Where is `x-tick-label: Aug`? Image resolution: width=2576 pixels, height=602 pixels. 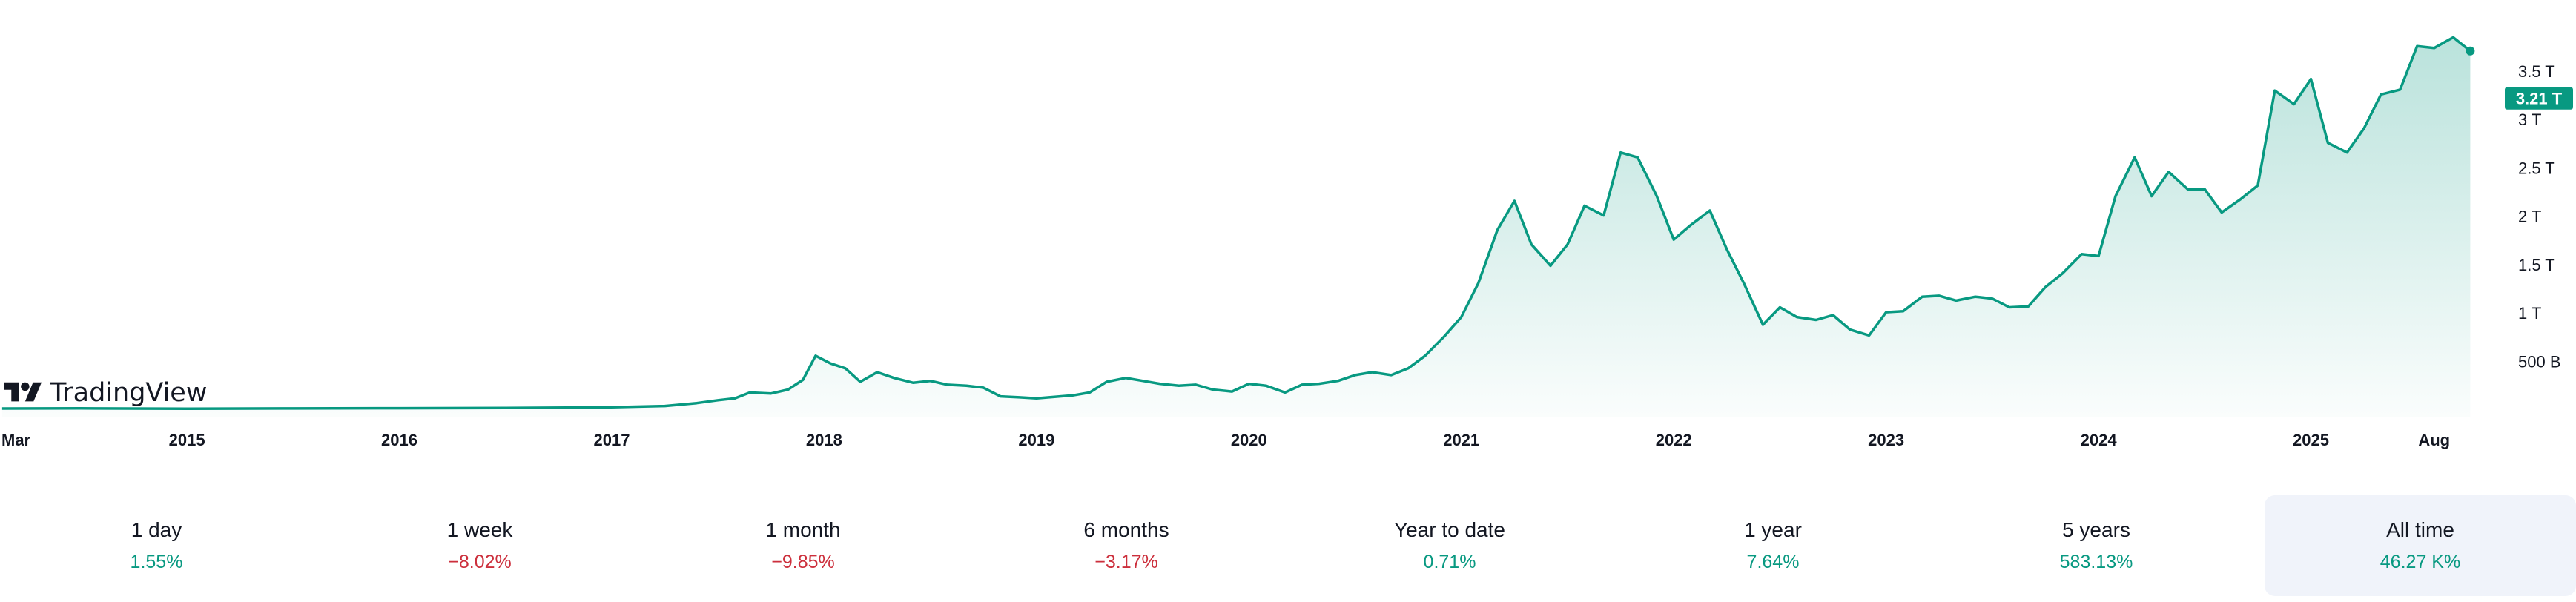 x-tick-label: Aug is located at coordinates (2434, 440).